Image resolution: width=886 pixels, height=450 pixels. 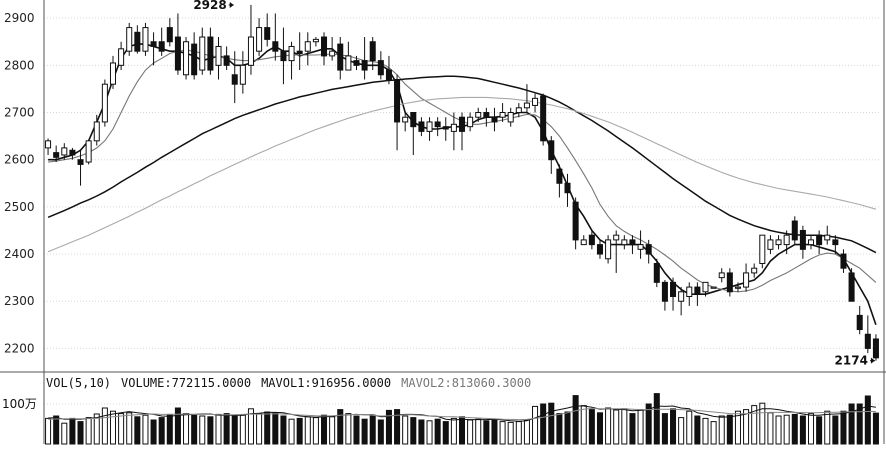 What do you see at coordinates (186, 383) in the screenshot?
I see `volume-value: VOLUME:772115.0000` at bounding box center [186, 383].